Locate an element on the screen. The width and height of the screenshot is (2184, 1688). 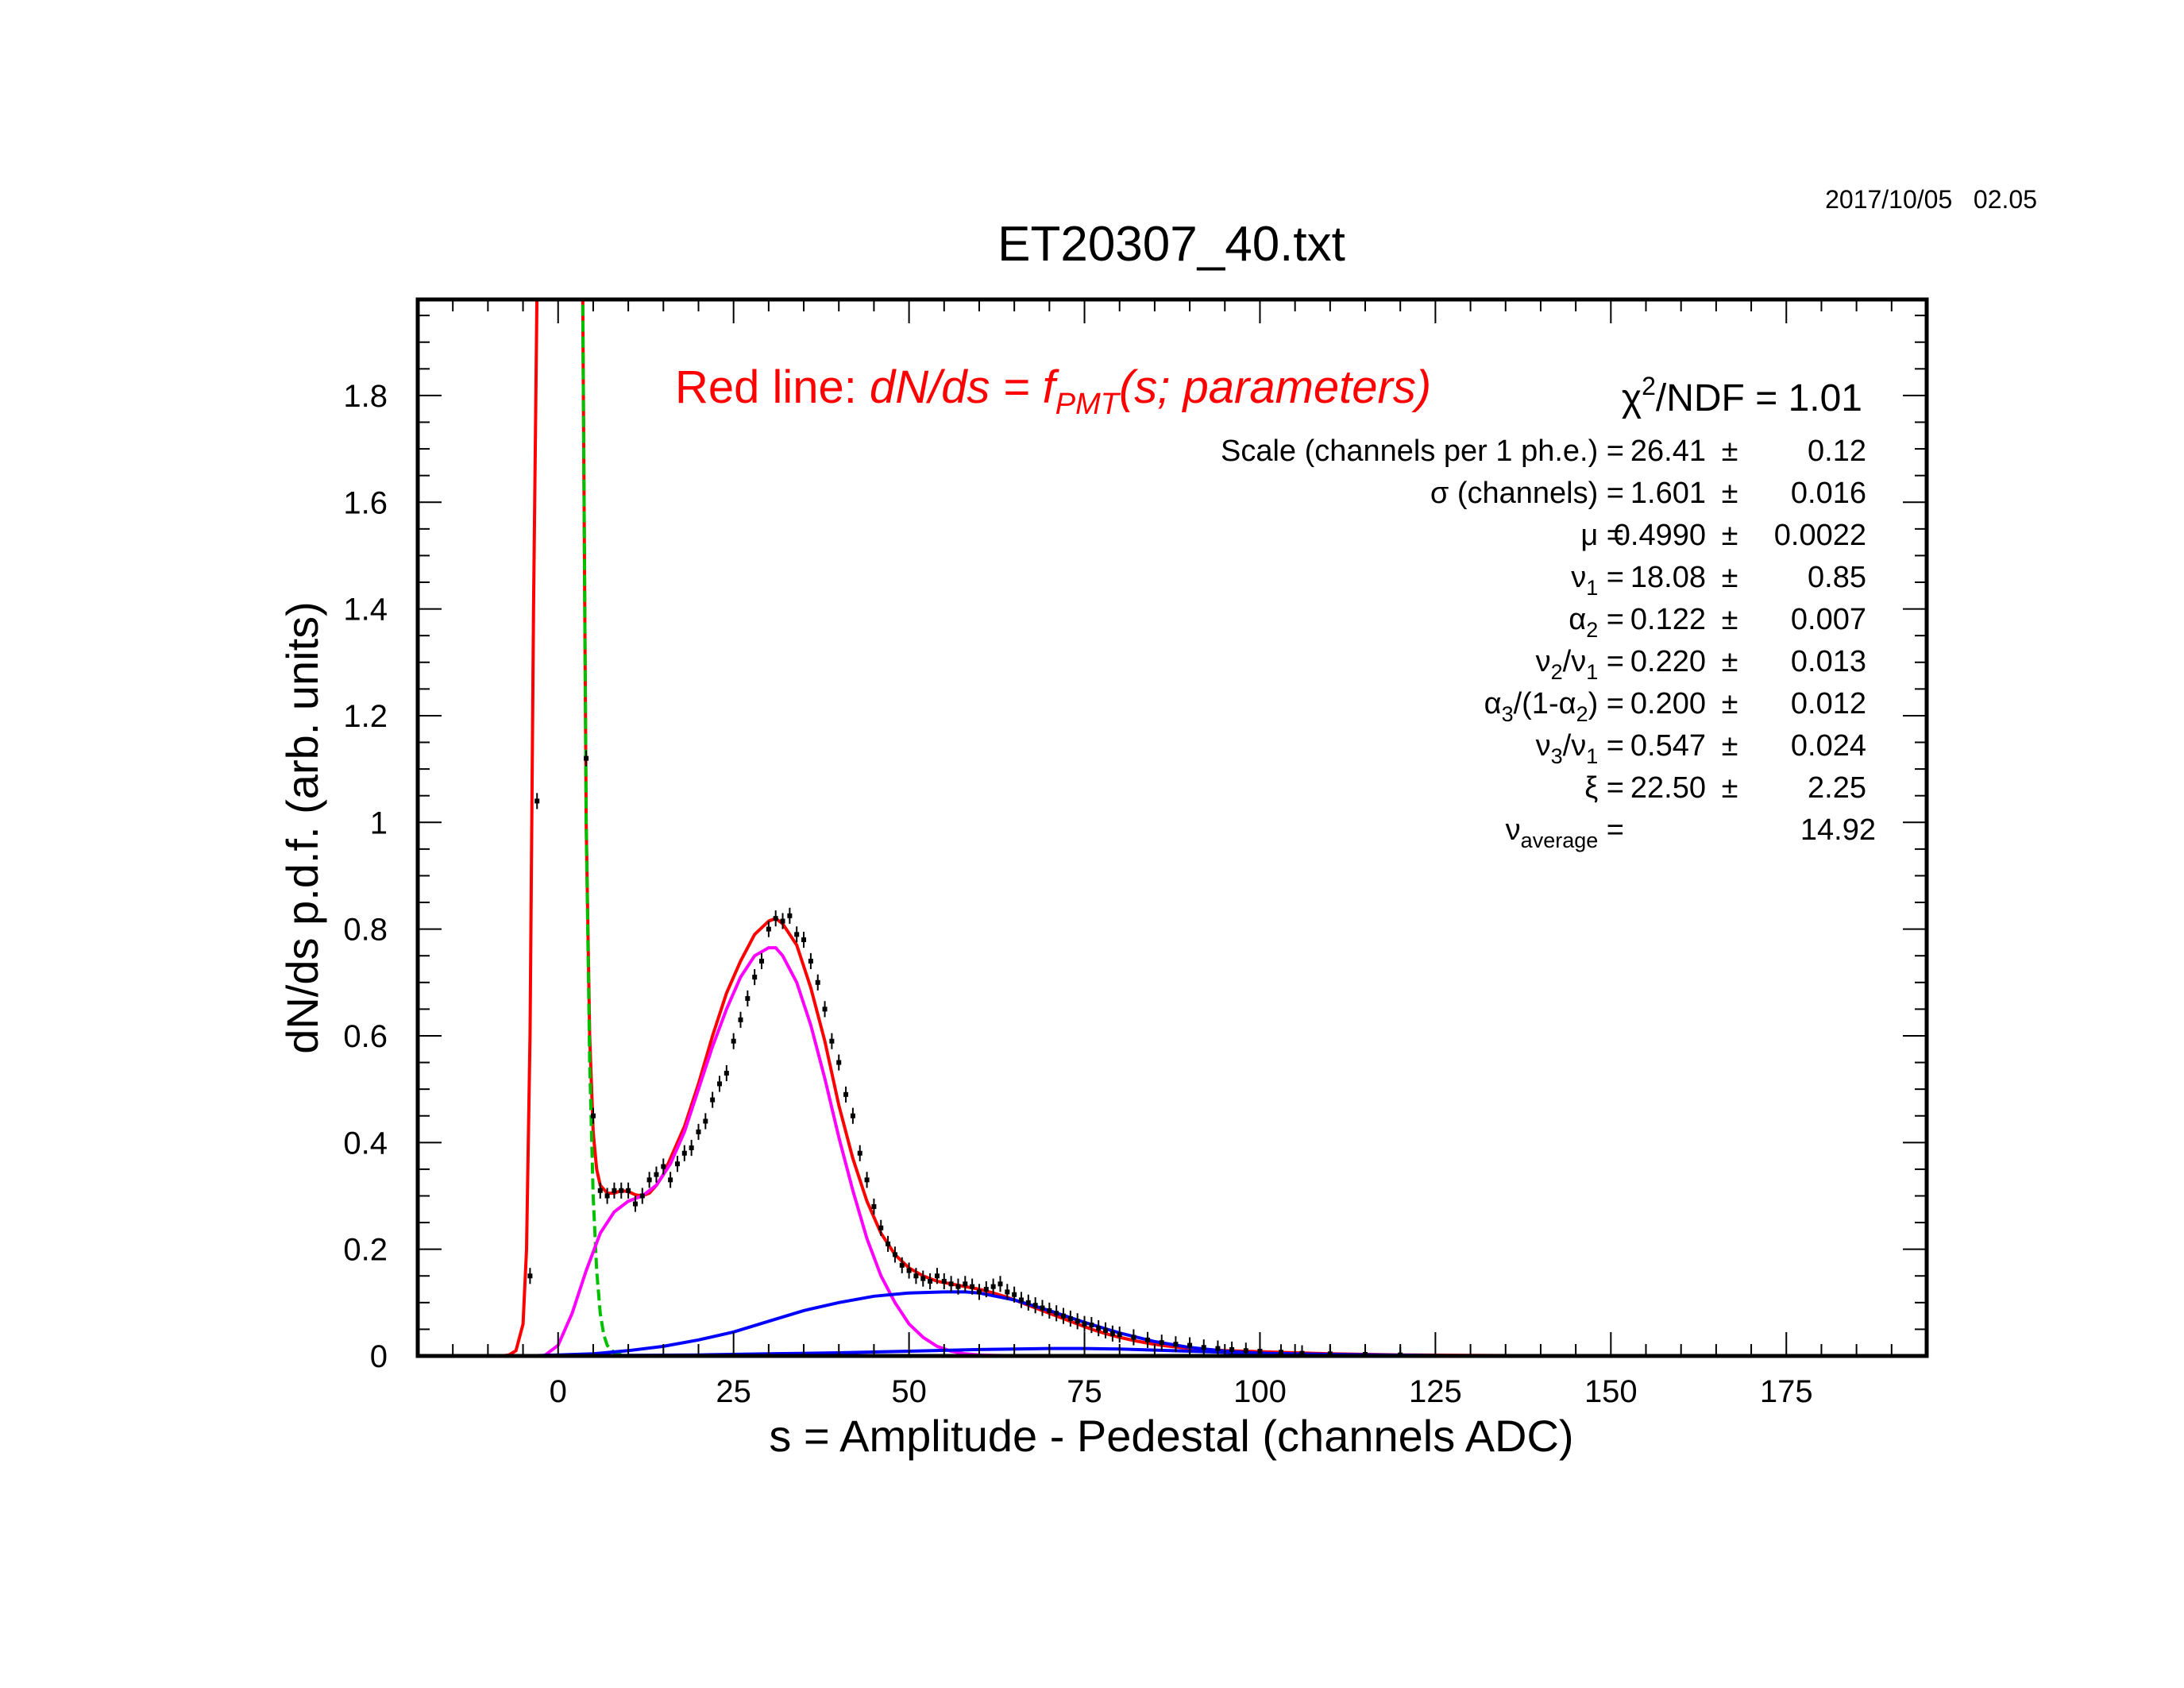
fit-param-value: 14.92 is located at coordinates (1838, 830).